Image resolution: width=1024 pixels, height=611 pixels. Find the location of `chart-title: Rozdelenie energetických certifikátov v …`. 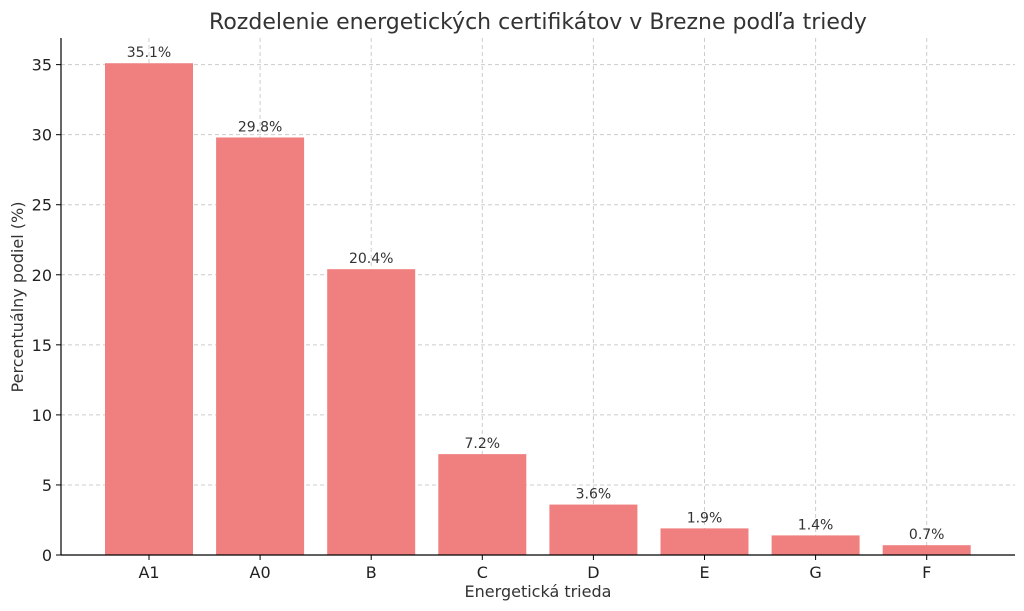

chart-title: Rozdelenie energetických certifikátov v … is located at coordinates (538, 22).